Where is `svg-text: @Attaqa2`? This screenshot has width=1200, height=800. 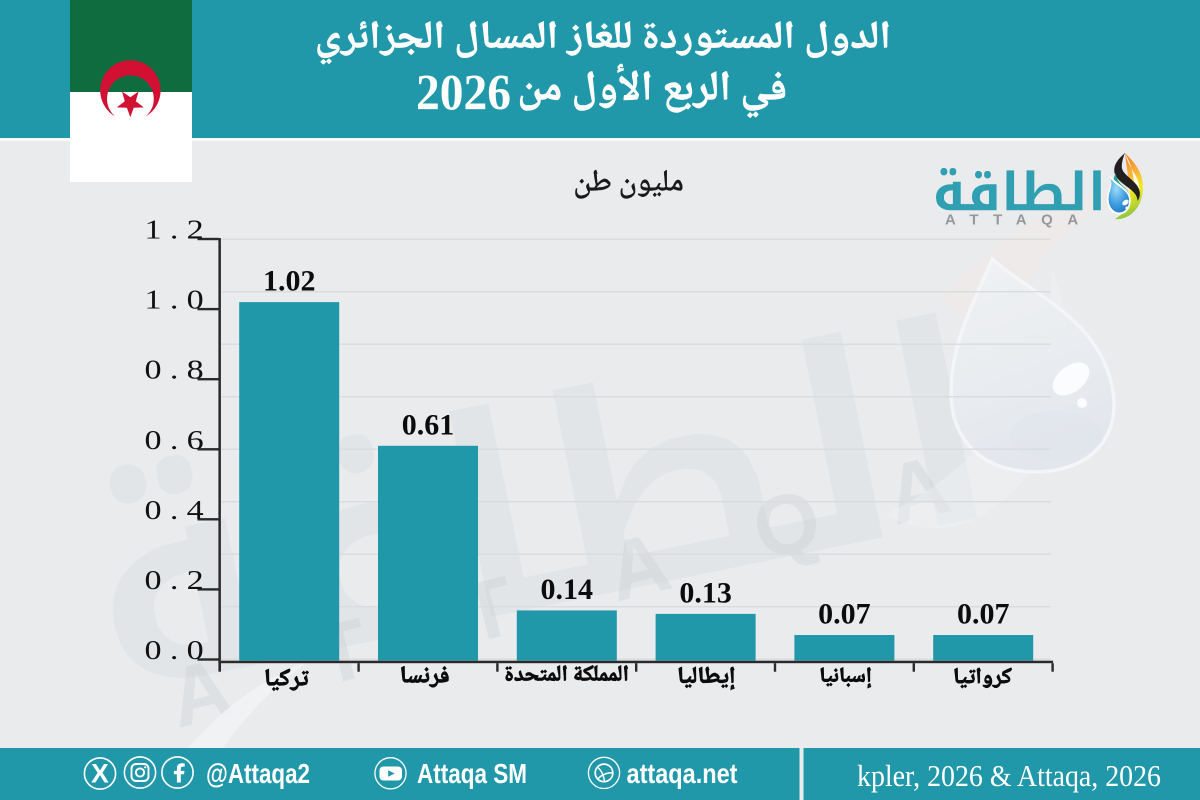 svg-text: @Attaqa2 is located at coordinates (258, 773).